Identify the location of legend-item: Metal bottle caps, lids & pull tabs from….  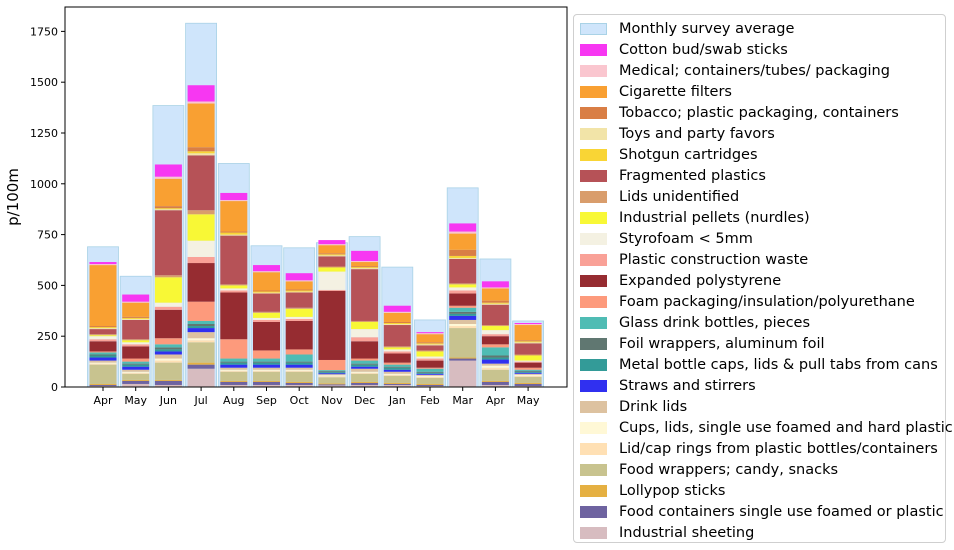
(762, 364).